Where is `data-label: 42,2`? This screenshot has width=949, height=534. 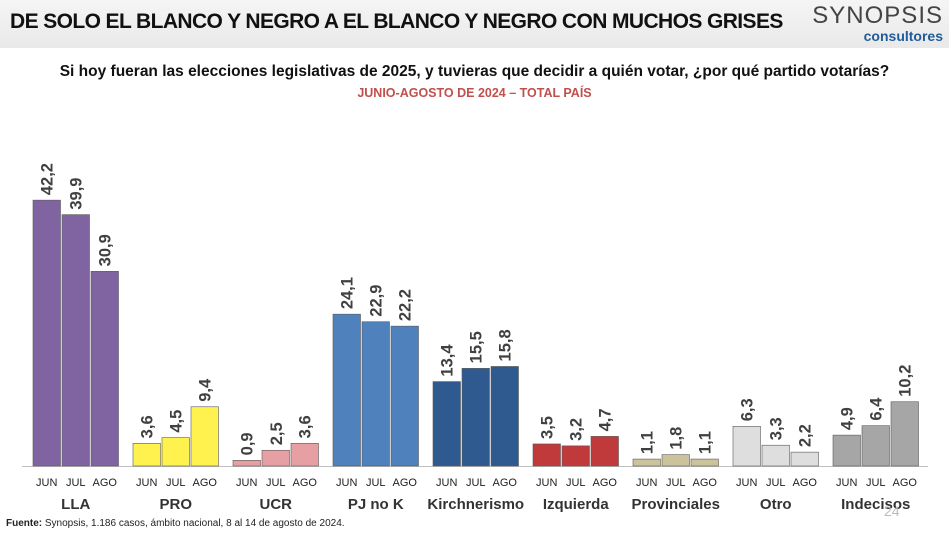
data-label: 42,2 is located at coordinates (48, 179).